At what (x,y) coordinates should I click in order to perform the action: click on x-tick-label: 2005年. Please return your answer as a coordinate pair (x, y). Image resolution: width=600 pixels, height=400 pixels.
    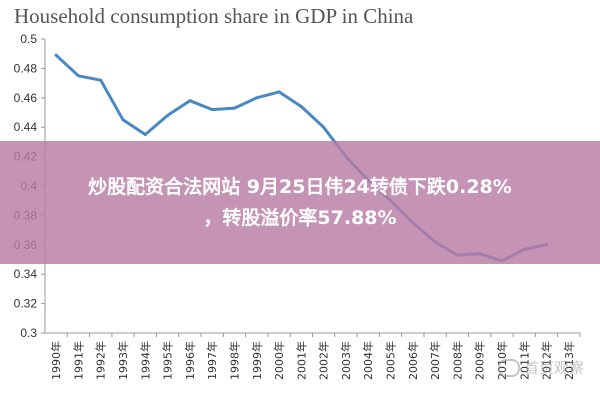
    Looking at the image, I should click on (391, 360).